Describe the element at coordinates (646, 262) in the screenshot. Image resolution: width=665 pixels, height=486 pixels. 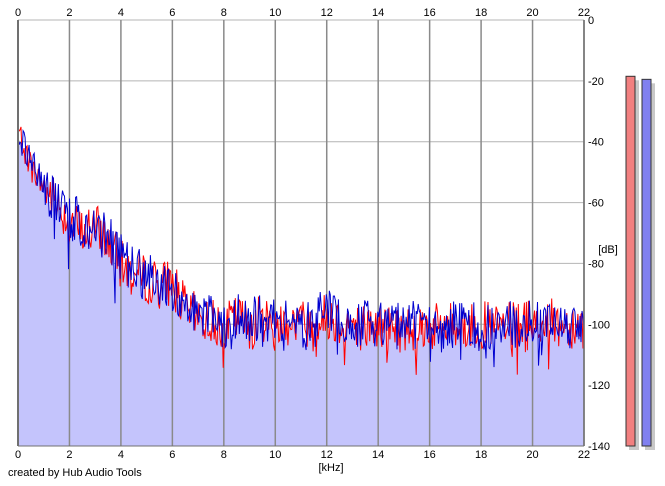
I see `level-meter-blue` at that location.